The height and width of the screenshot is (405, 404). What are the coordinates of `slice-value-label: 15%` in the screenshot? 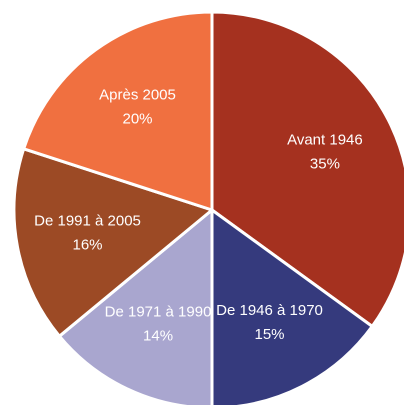 It's located at (270, 334).